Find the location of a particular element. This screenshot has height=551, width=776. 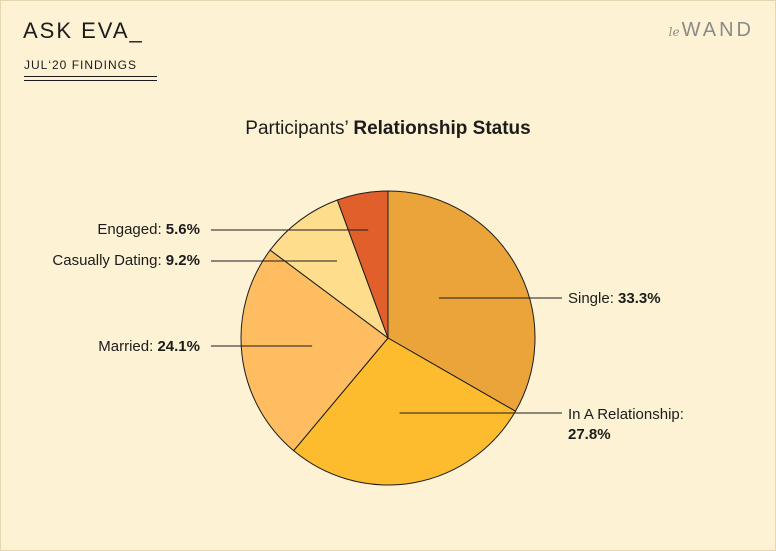

pie-slice-single is located at coordinates (461, 301).